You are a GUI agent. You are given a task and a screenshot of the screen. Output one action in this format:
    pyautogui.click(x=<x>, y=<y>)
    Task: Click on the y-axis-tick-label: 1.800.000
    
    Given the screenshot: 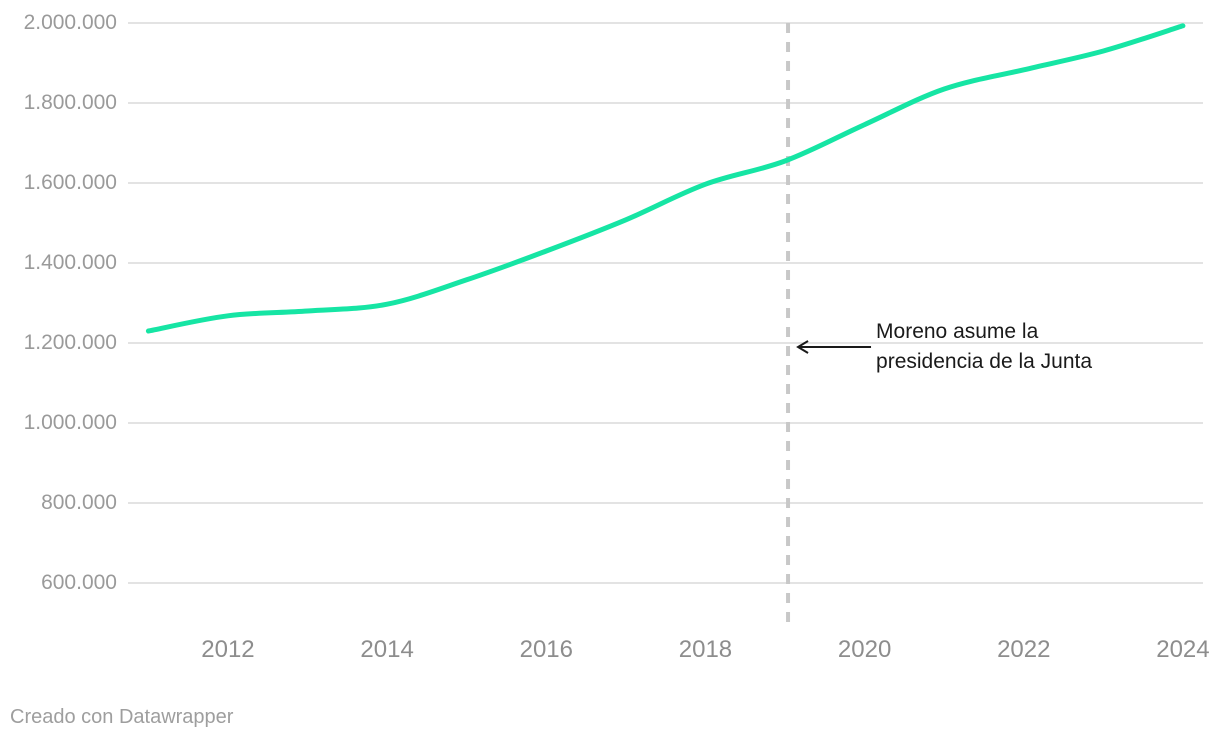 What is the action you would take?
    pyautogui.click(x=70, y=102)
    